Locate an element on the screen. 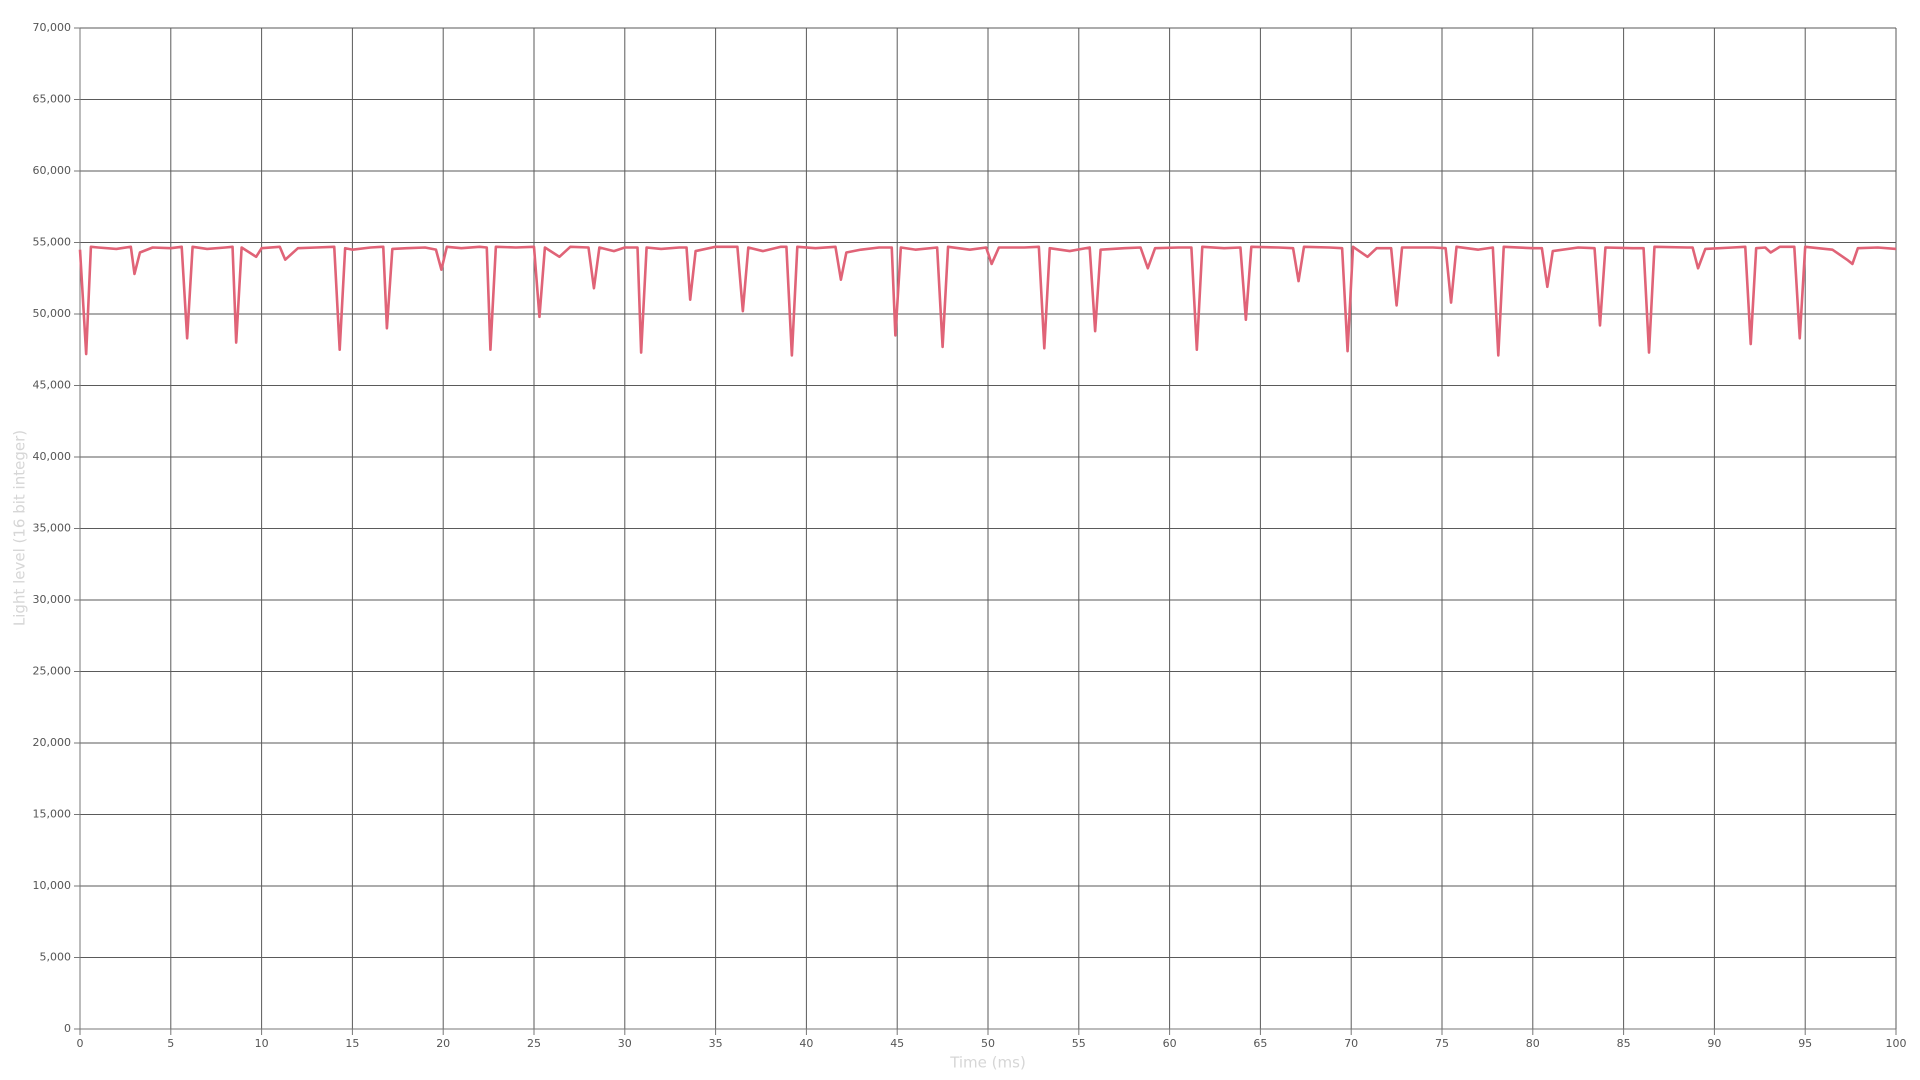 The width and height of the screenshot is (1920, 1080). x-tick-label: 65 is located at coordinates (1260, 1043).